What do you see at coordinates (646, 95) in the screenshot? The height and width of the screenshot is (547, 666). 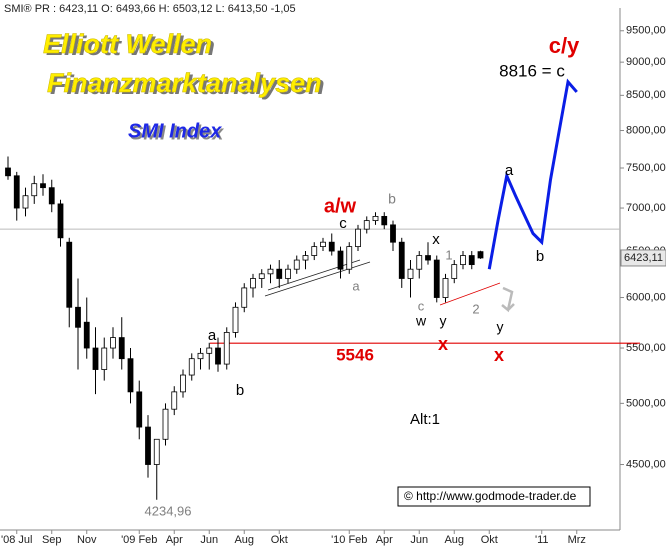 I see `y-tick-label: 8500,00` at bounding box center [646, 95].